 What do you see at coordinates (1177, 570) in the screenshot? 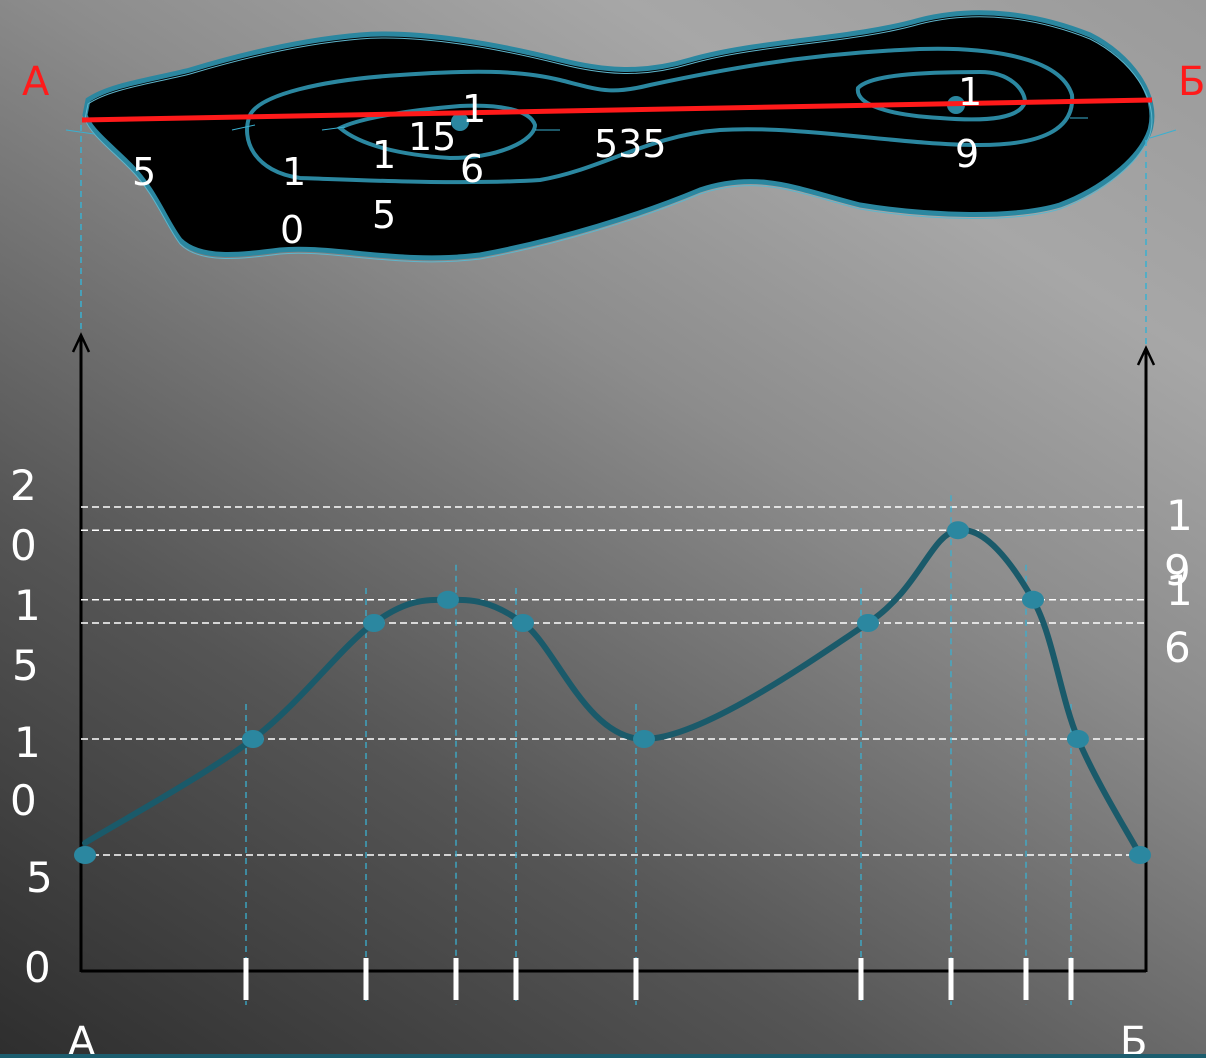
I see `right-label-19-b: 9` at bounding box center [1177, 570].